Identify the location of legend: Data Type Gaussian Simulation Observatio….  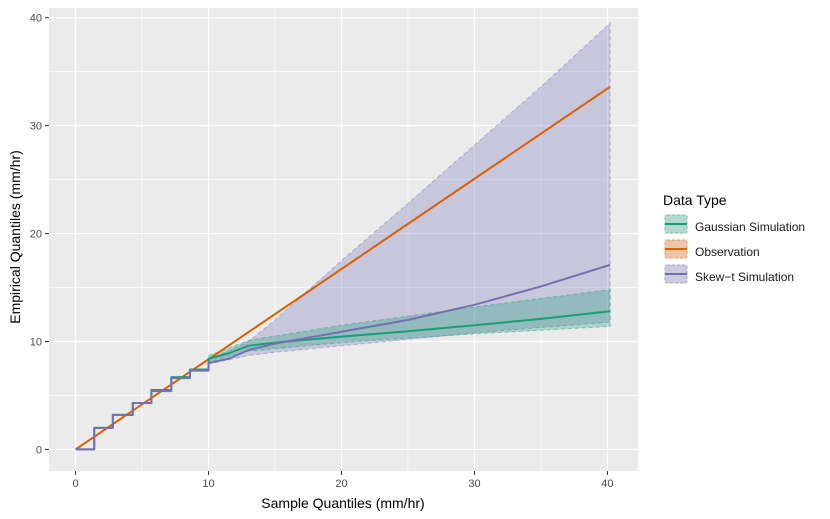
(734, 238).